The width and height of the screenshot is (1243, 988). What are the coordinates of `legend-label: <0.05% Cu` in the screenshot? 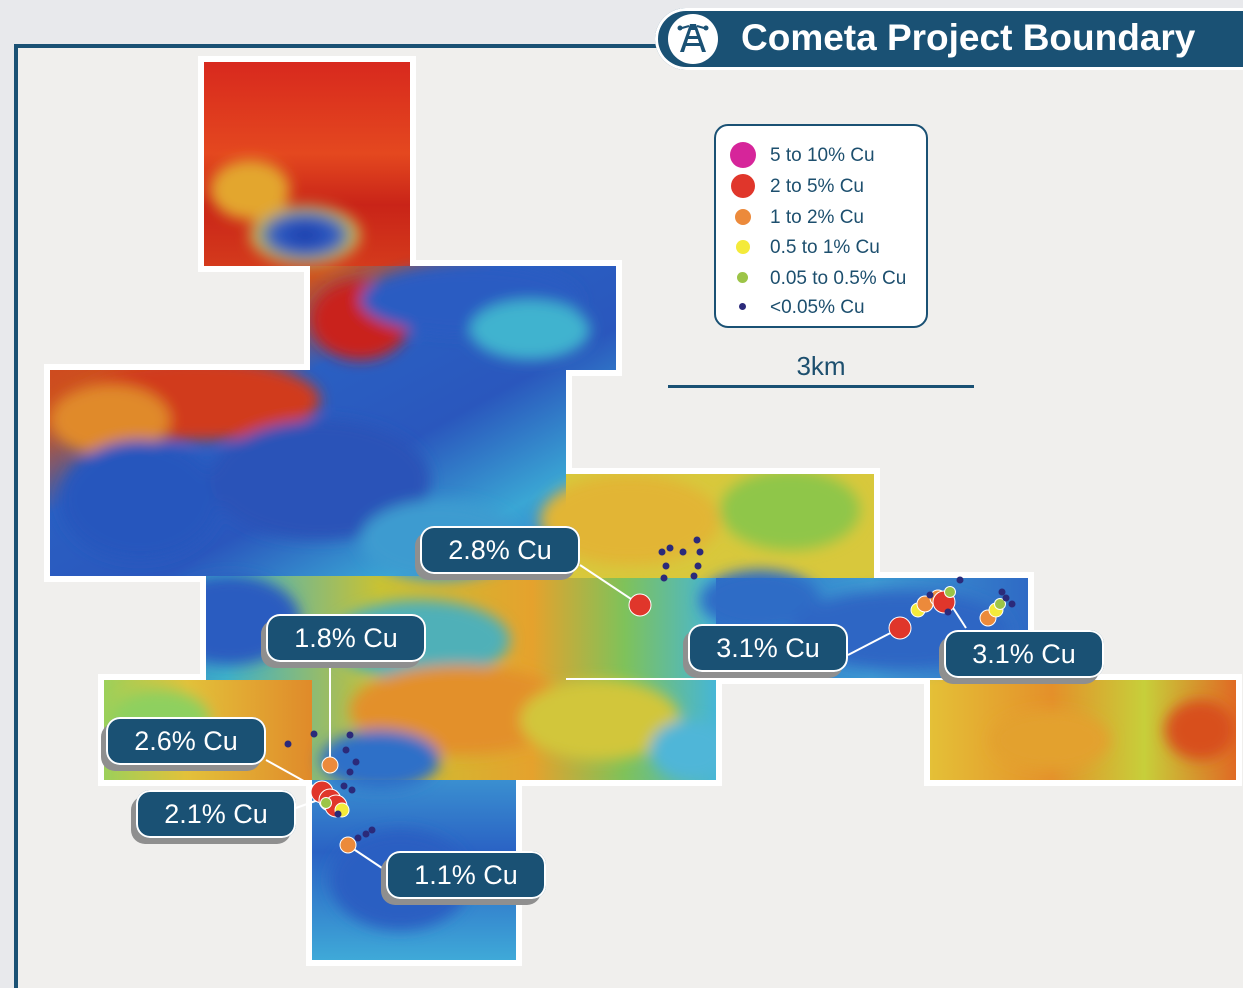 It's located at (817, 307).